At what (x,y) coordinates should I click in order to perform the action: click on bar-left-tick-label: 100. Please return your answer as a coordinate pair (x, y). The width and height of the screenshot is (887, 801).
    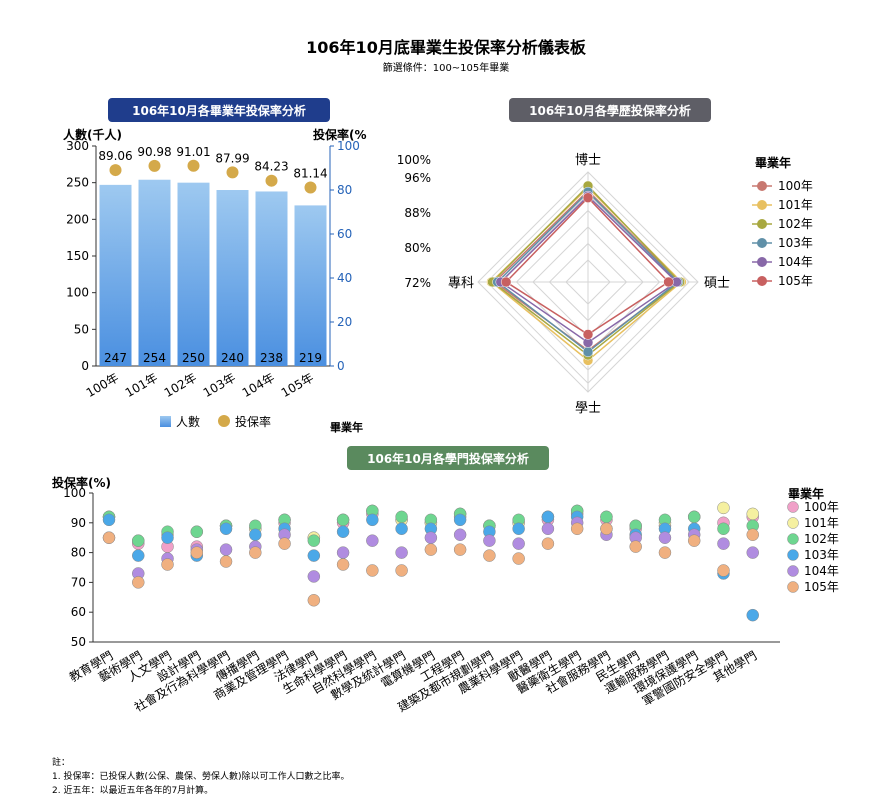
    Looking at the image, I should click on (77, 293).